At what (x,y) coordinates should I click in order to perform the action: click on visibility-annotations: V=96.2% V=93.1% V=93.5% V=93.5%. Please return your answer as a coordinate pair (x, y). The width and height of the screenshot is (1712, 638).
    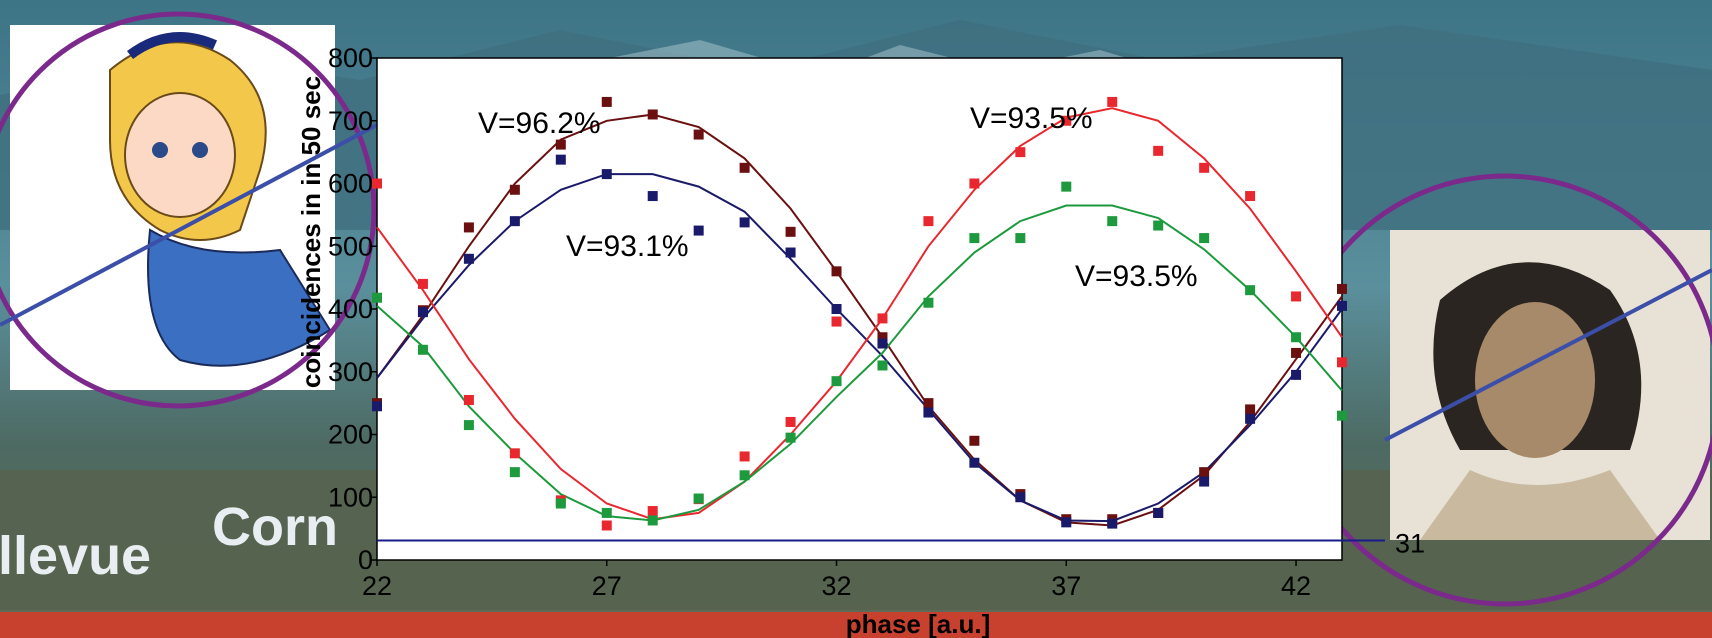
    Looking at the image, I should click on (838, 197).